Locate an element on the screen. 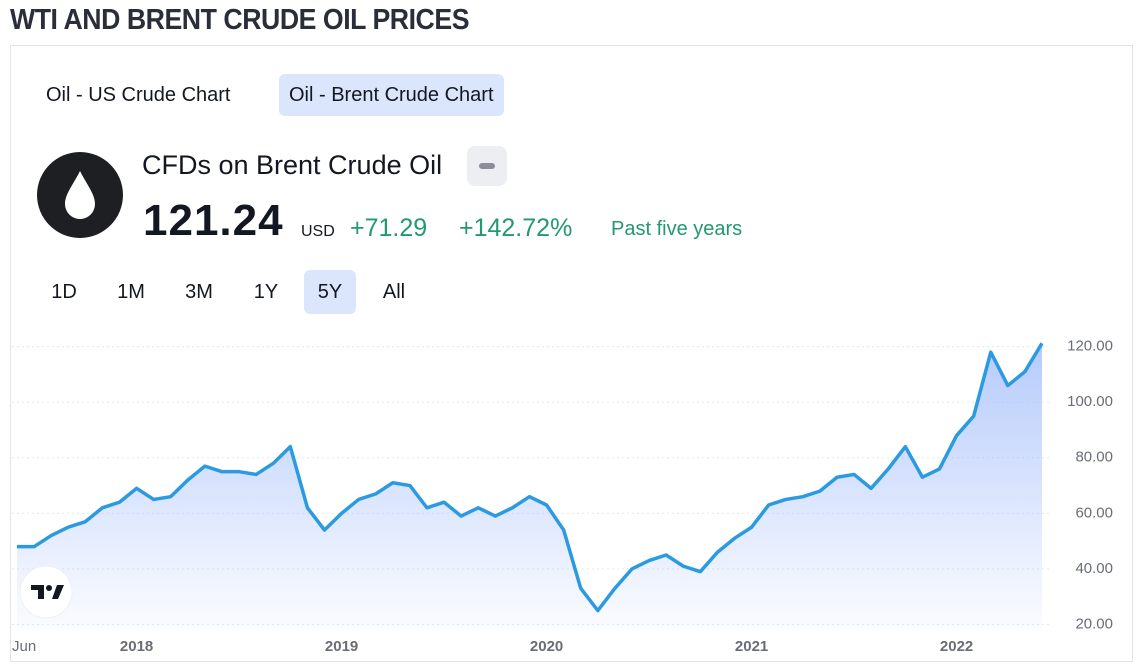  currency: USD is located at coordinates (318, 231).